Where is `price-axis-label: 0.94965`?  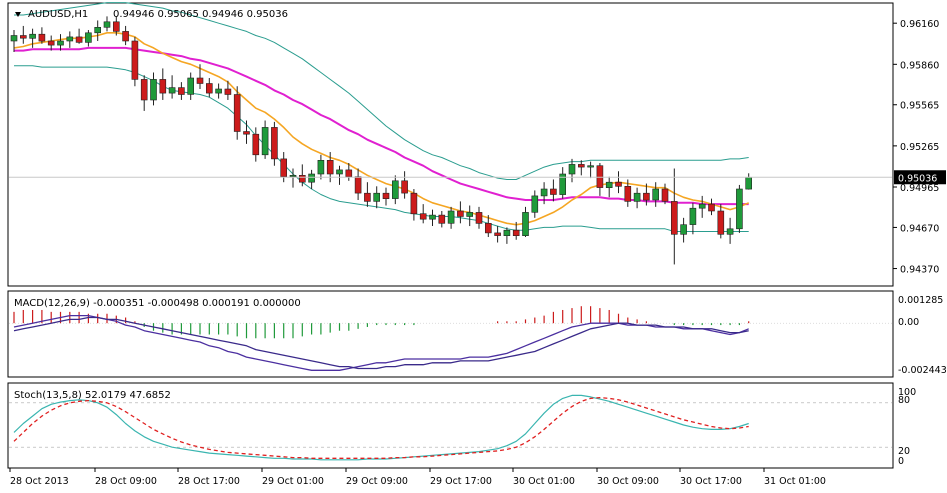
price-axis-label: 0.94965 is located at coordinates (919, 188).